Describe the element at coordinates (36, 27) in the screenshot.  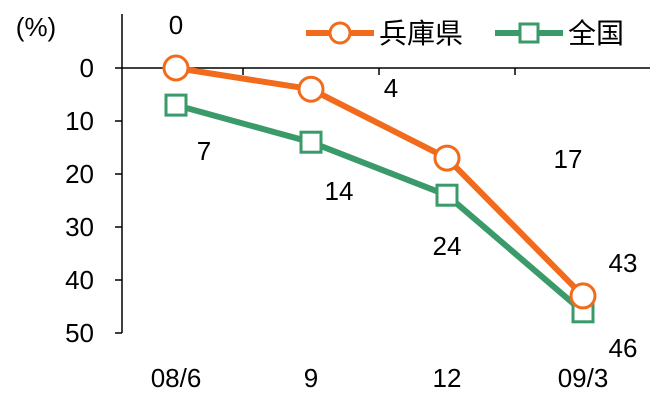
I see `y-unit-label: (%)` at that location.